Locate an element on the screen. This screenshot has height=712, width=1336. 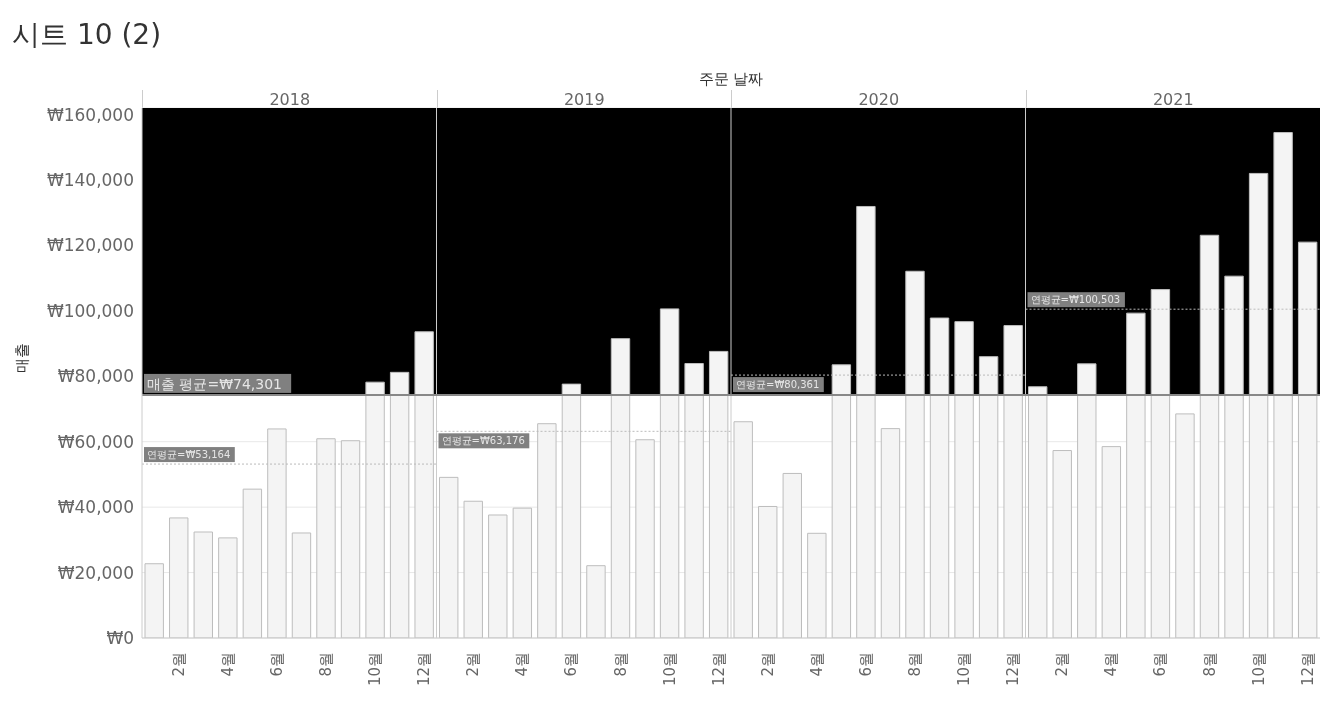
x-axis-title: 주문 날짜 is located at coordinates (731, 79).